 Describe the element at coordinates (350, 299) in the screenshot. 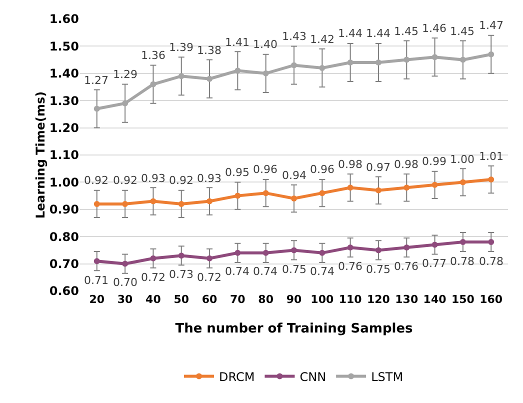

I see `x-tick-label: 110` at that location.